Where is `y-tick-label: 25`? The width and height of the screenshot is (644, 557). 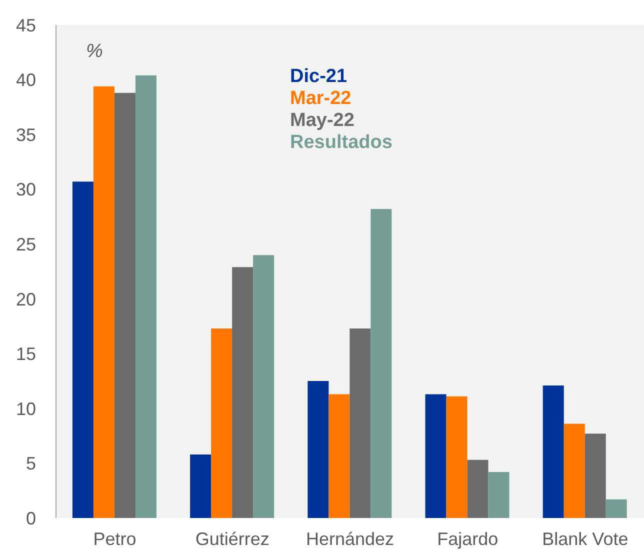 y-tick-label: 25 is located at coordinates (26, 244).